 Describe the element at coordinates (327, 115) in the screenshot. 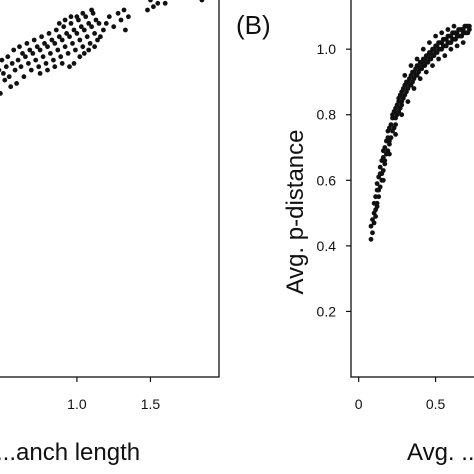

I see `panel-b-y-tick-label: 0.8` at that location.